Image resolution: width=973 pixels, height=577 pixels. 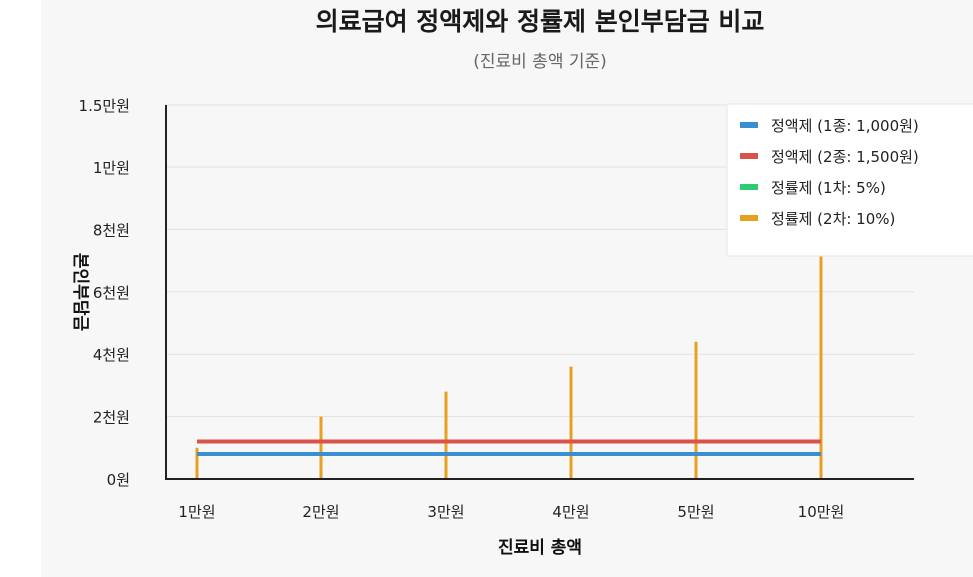 I want to click on y-tick-label: 6천원, so click(x=111, y=293).